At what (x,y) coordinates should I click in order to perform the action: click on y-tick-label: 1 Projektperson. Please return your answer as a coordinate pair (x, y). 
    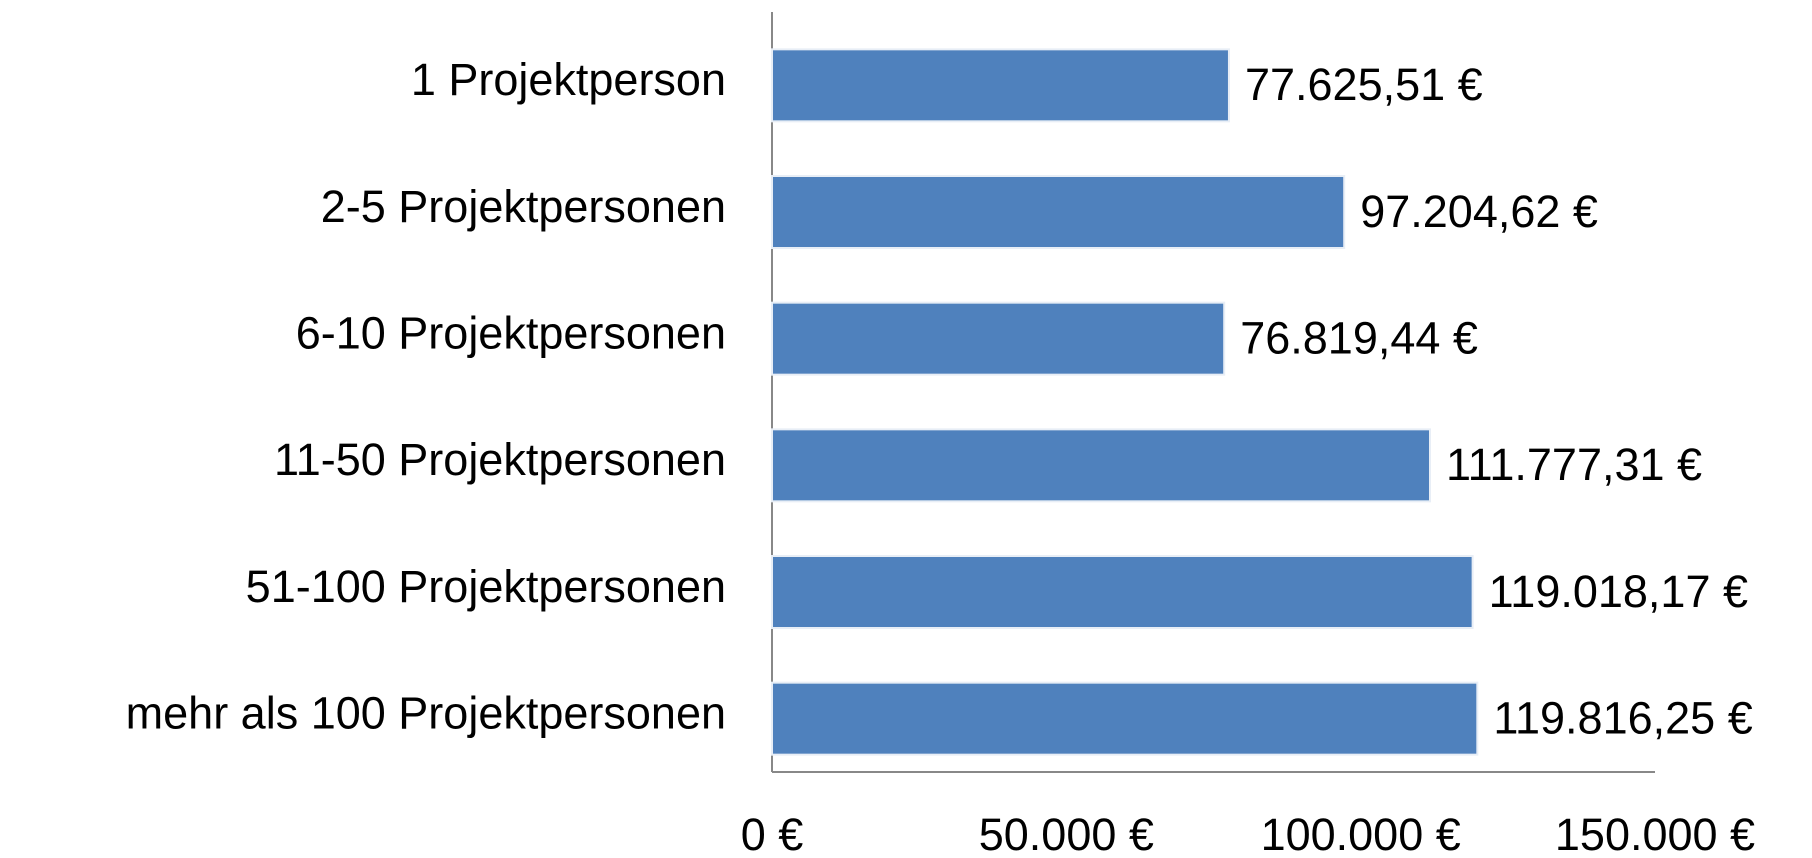
    Looking at the image, I should click on (568, 79).